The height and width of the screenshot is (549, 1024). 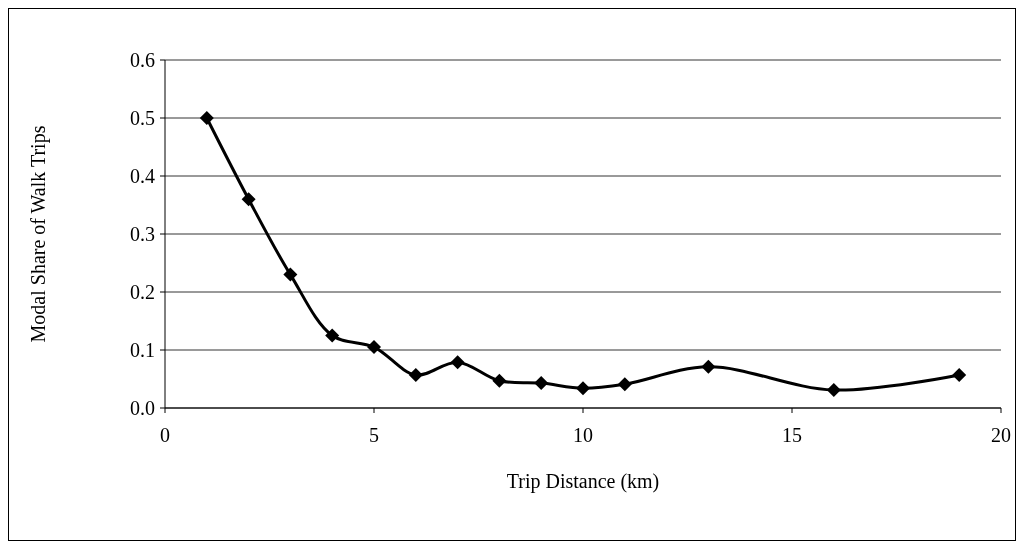 I want to click on y-tick-label: 0.3, so click(x=142, y=234).